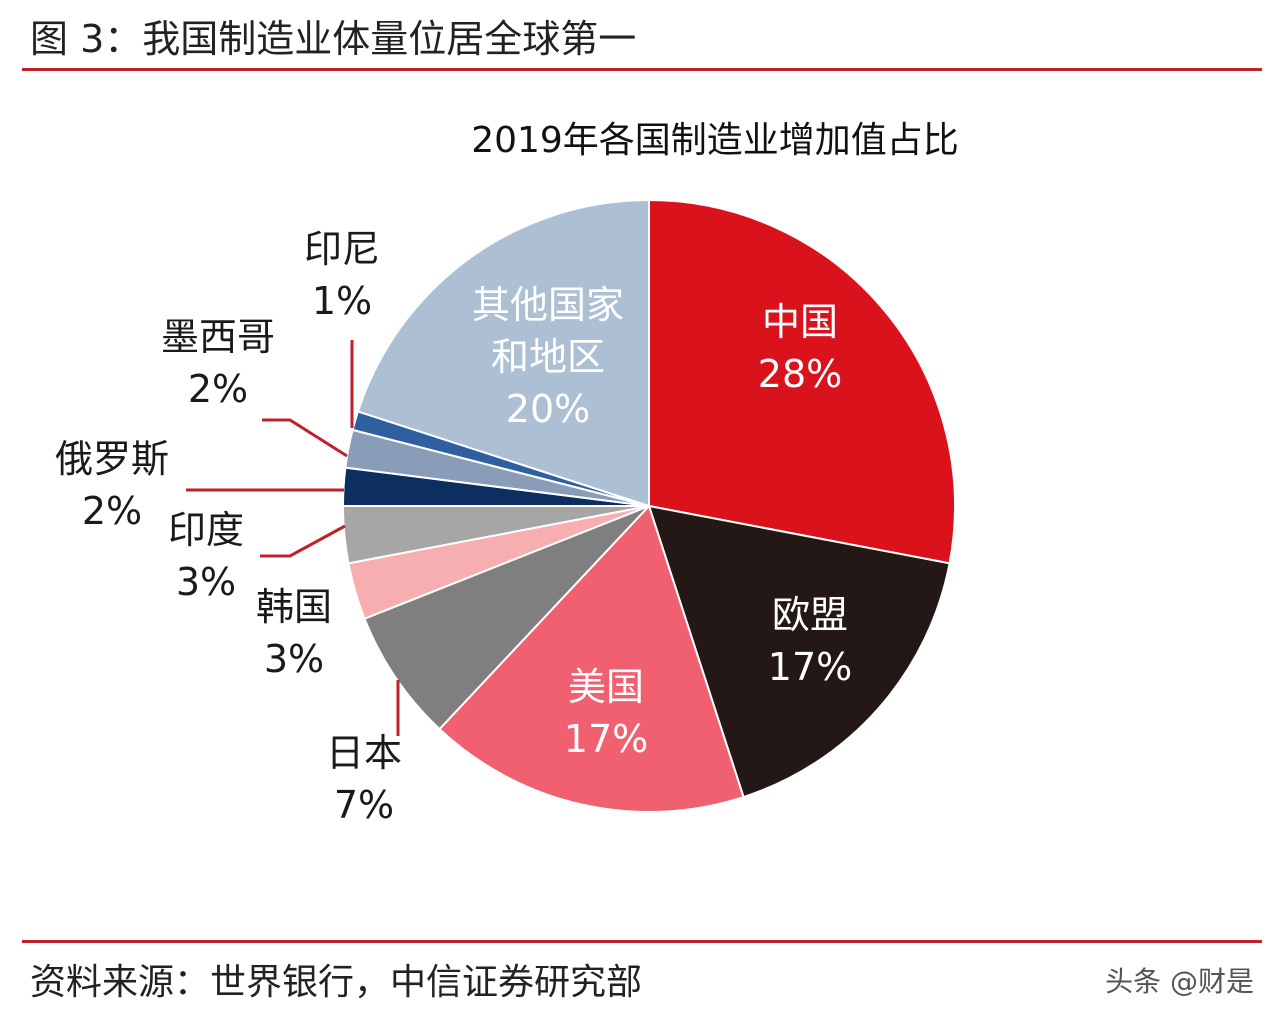 The height and width of the screenshot is (1026, 1284). What do you see at coordinates (810, 615) in the screenshot?
I see `slice-name-1: 欧盟` at bounding box center [810, 615].